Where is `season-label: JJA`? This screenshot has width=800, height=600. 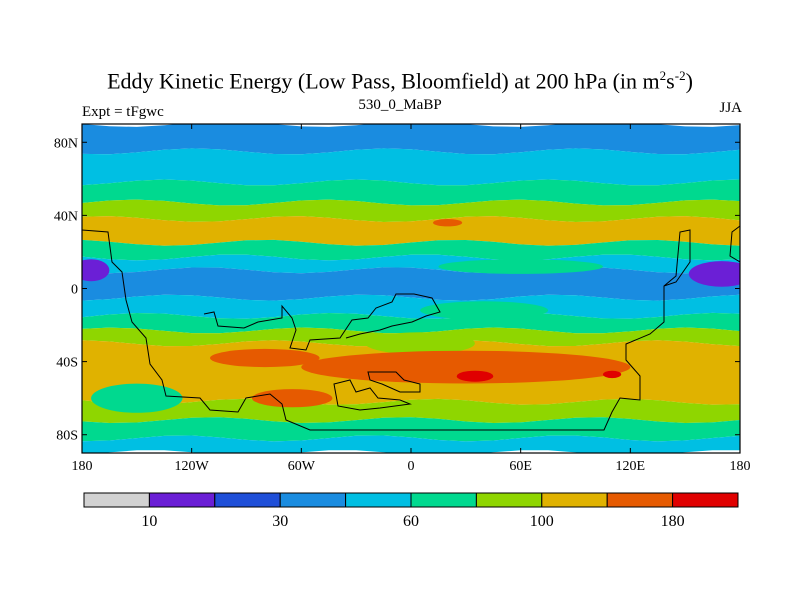
season-label: JJA is located at coordinates (730, 108).